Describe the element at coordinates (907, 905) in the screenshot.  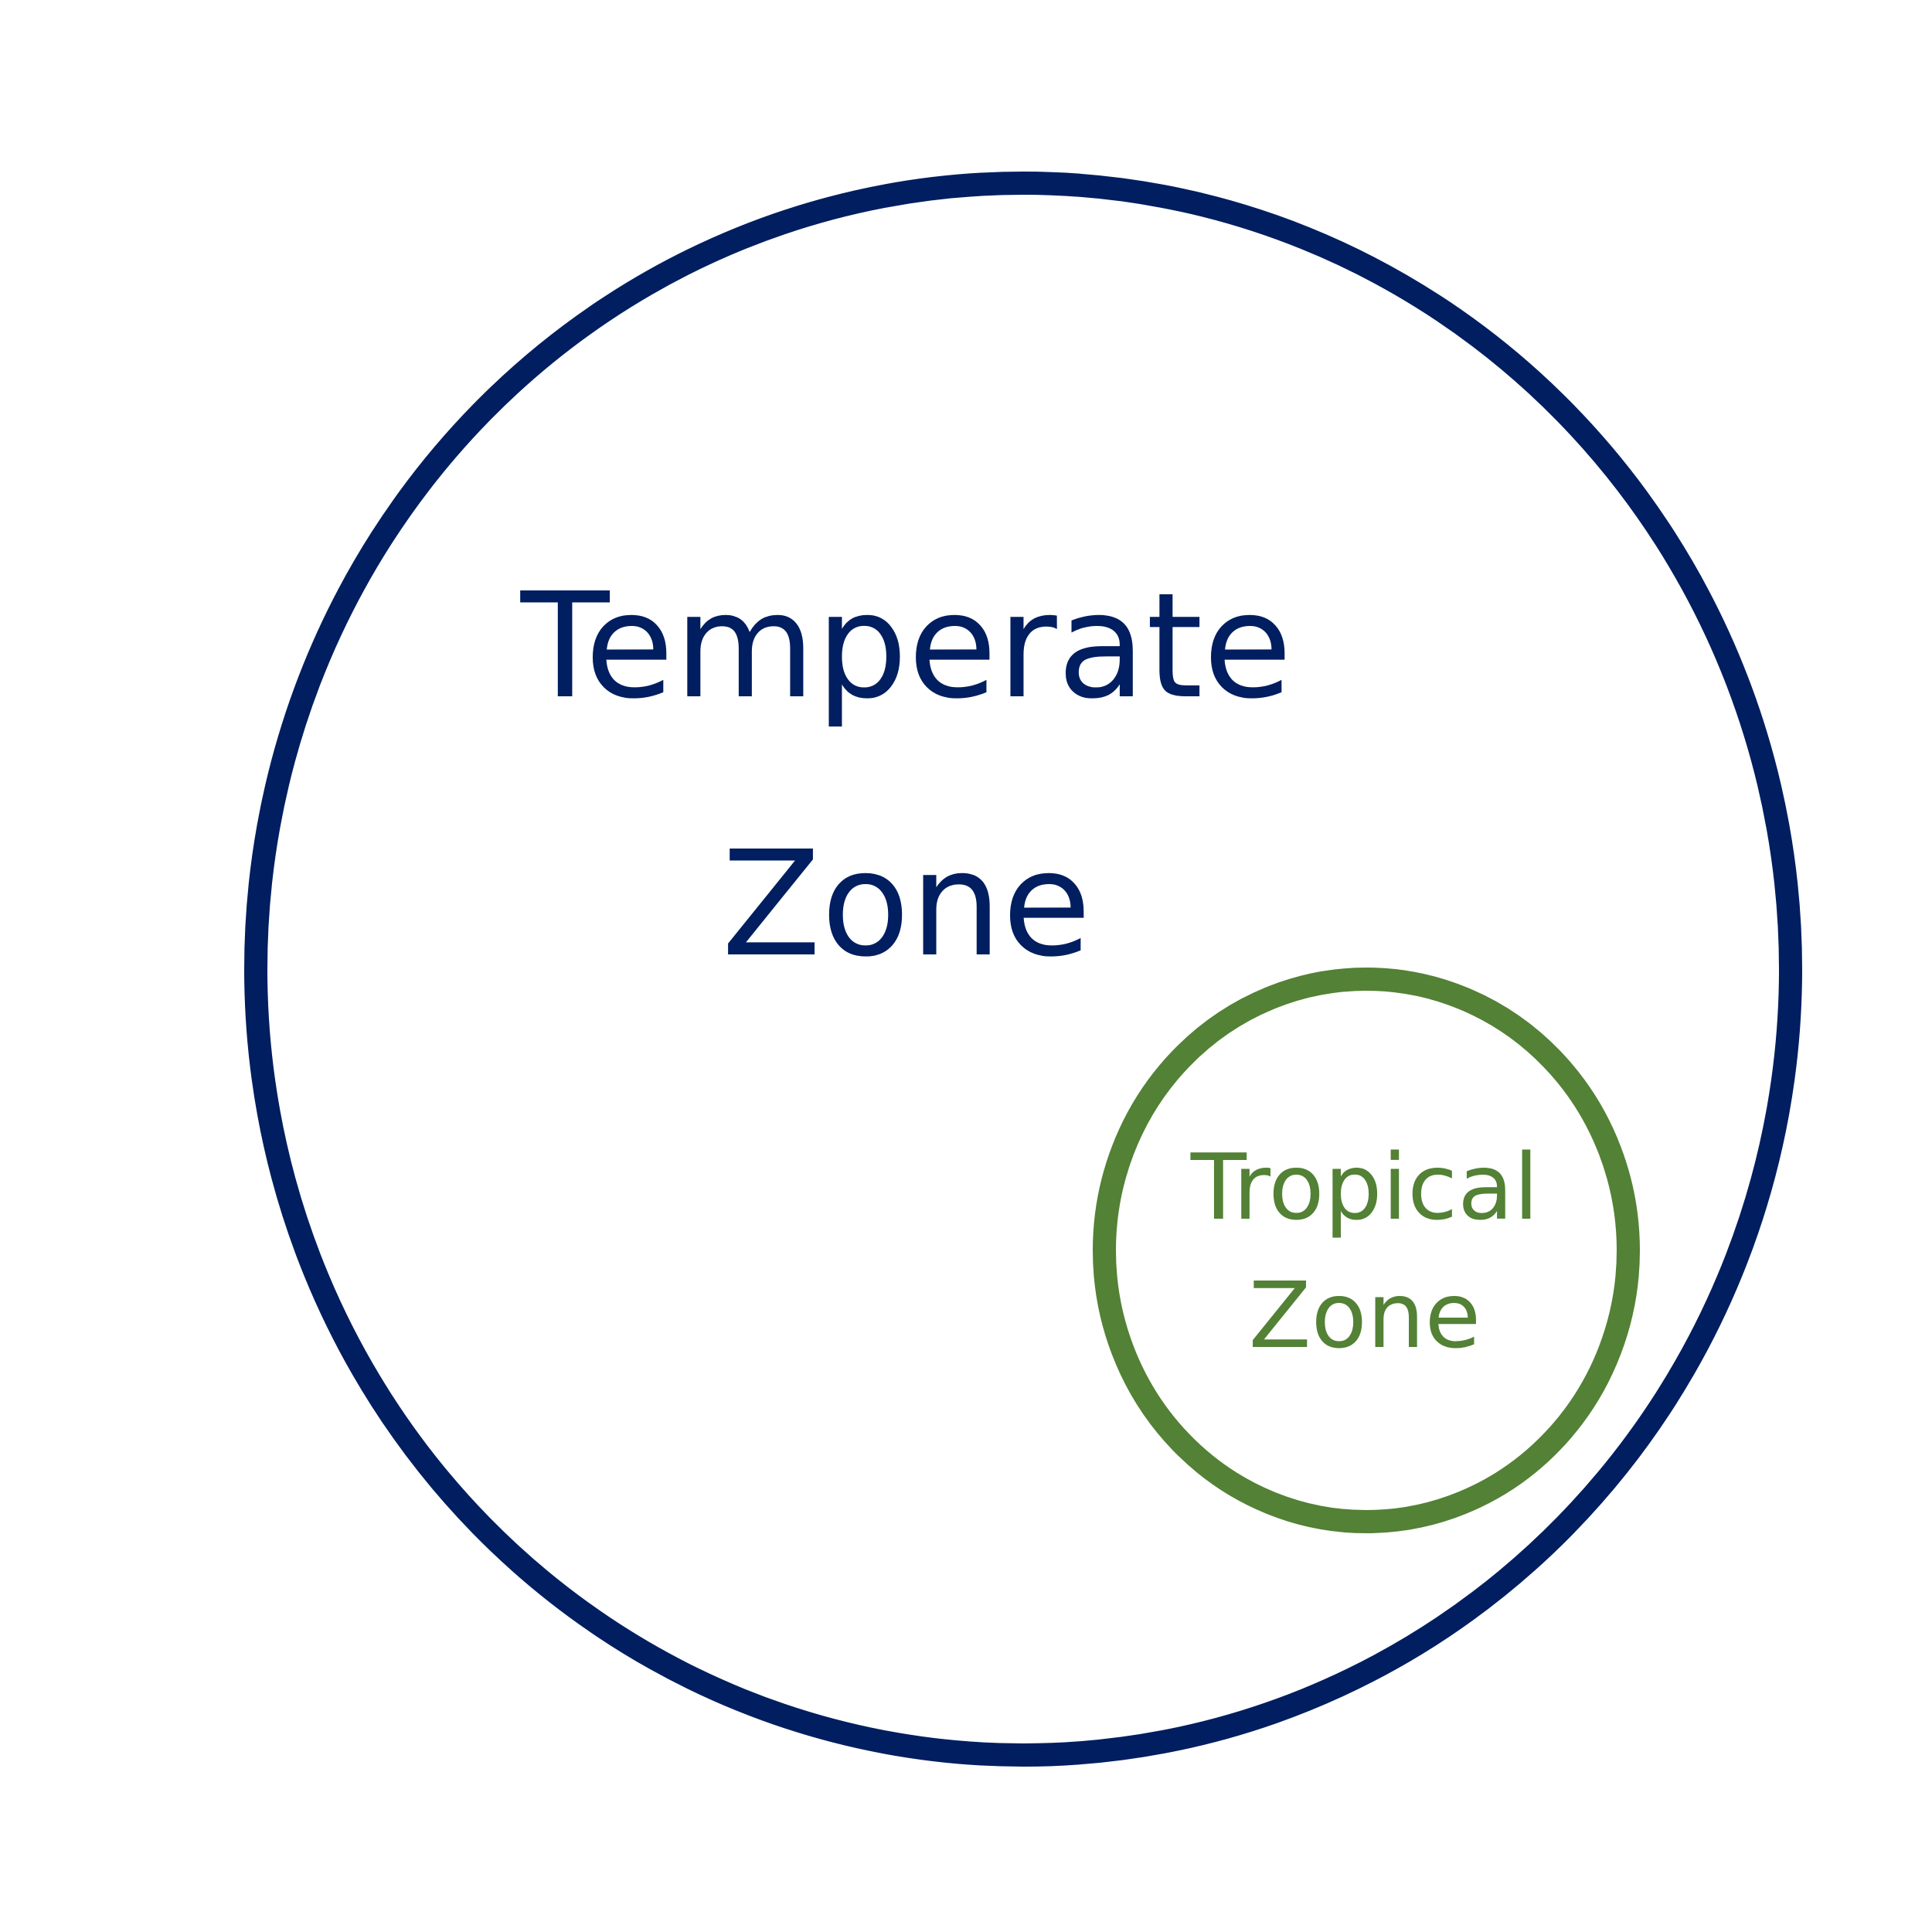
I see `temperate-zone-label-line2: Zone` at that location.